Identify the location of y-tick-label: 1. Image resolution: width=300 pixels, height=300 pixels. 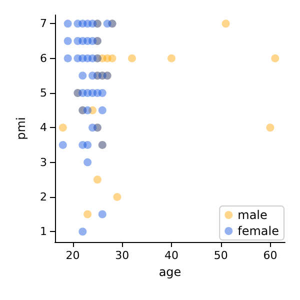
(43, 231).